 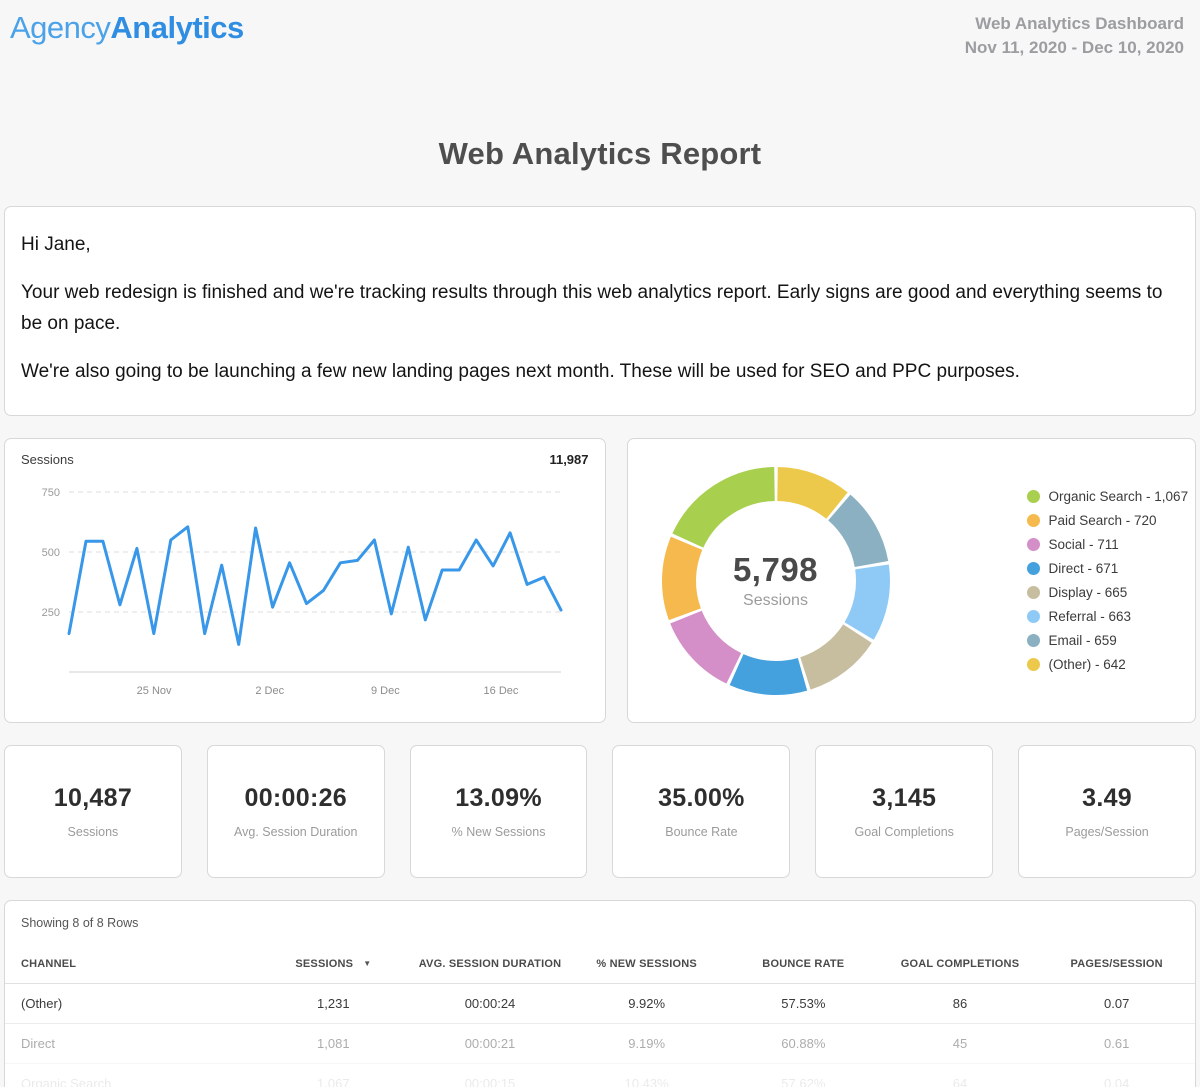 I want to click on legend-item: Referral - 663, so click(x=1107, y=616).